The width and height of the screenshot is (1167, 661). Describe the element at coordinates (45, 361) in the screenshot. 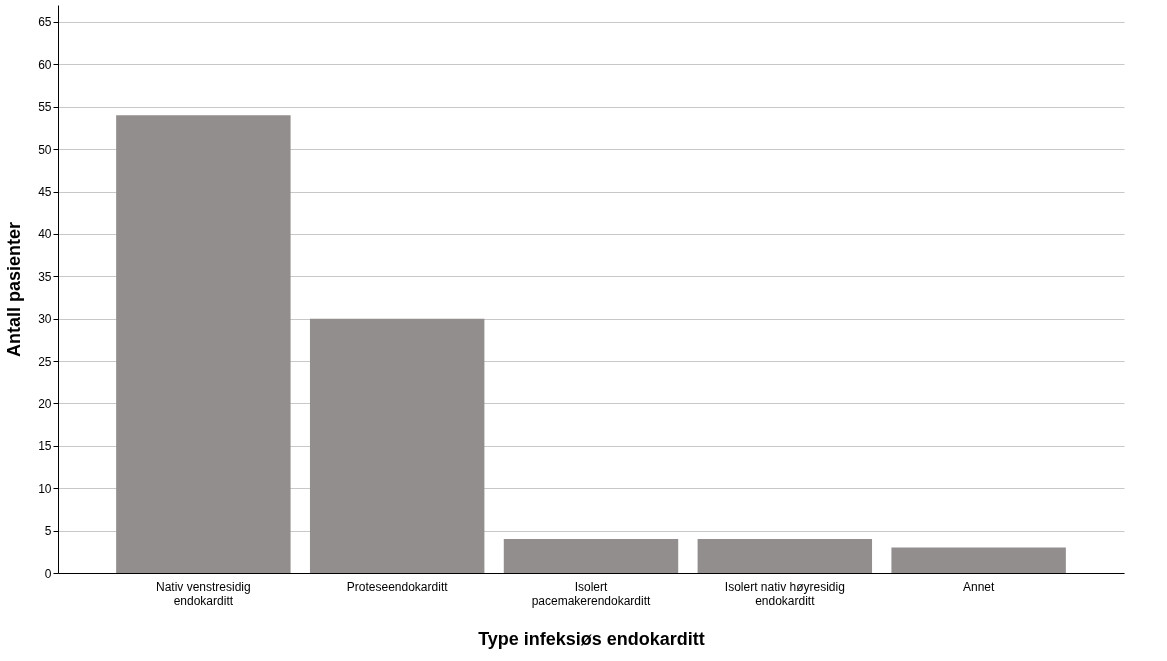

I see `y-tick-label: 25` at that location.